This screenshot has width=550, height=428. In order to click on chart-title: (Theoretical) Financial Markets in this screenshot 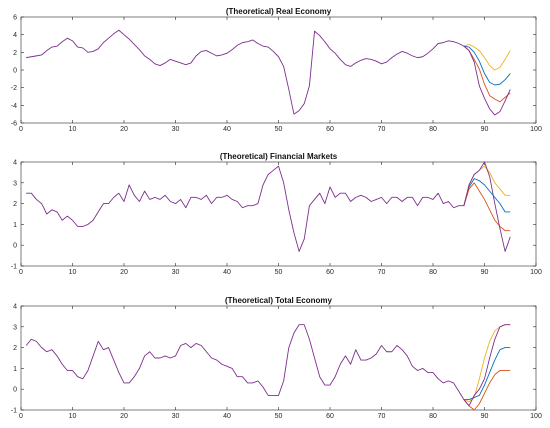, I will do `click(279, 156)`.